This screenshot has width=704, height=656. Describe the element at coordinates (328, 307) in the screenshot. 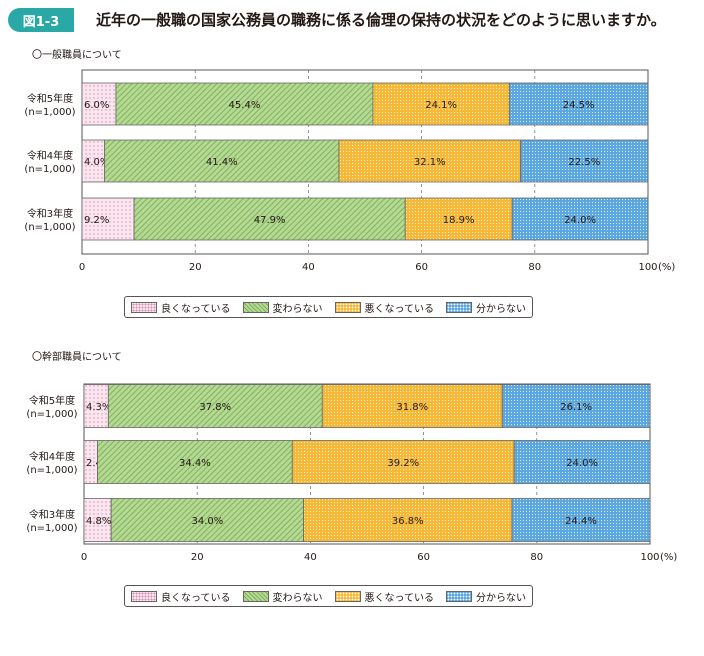

I see `legend-general-staff: 良くなっている 変わらない 悪くなっている 分からない` at that location.